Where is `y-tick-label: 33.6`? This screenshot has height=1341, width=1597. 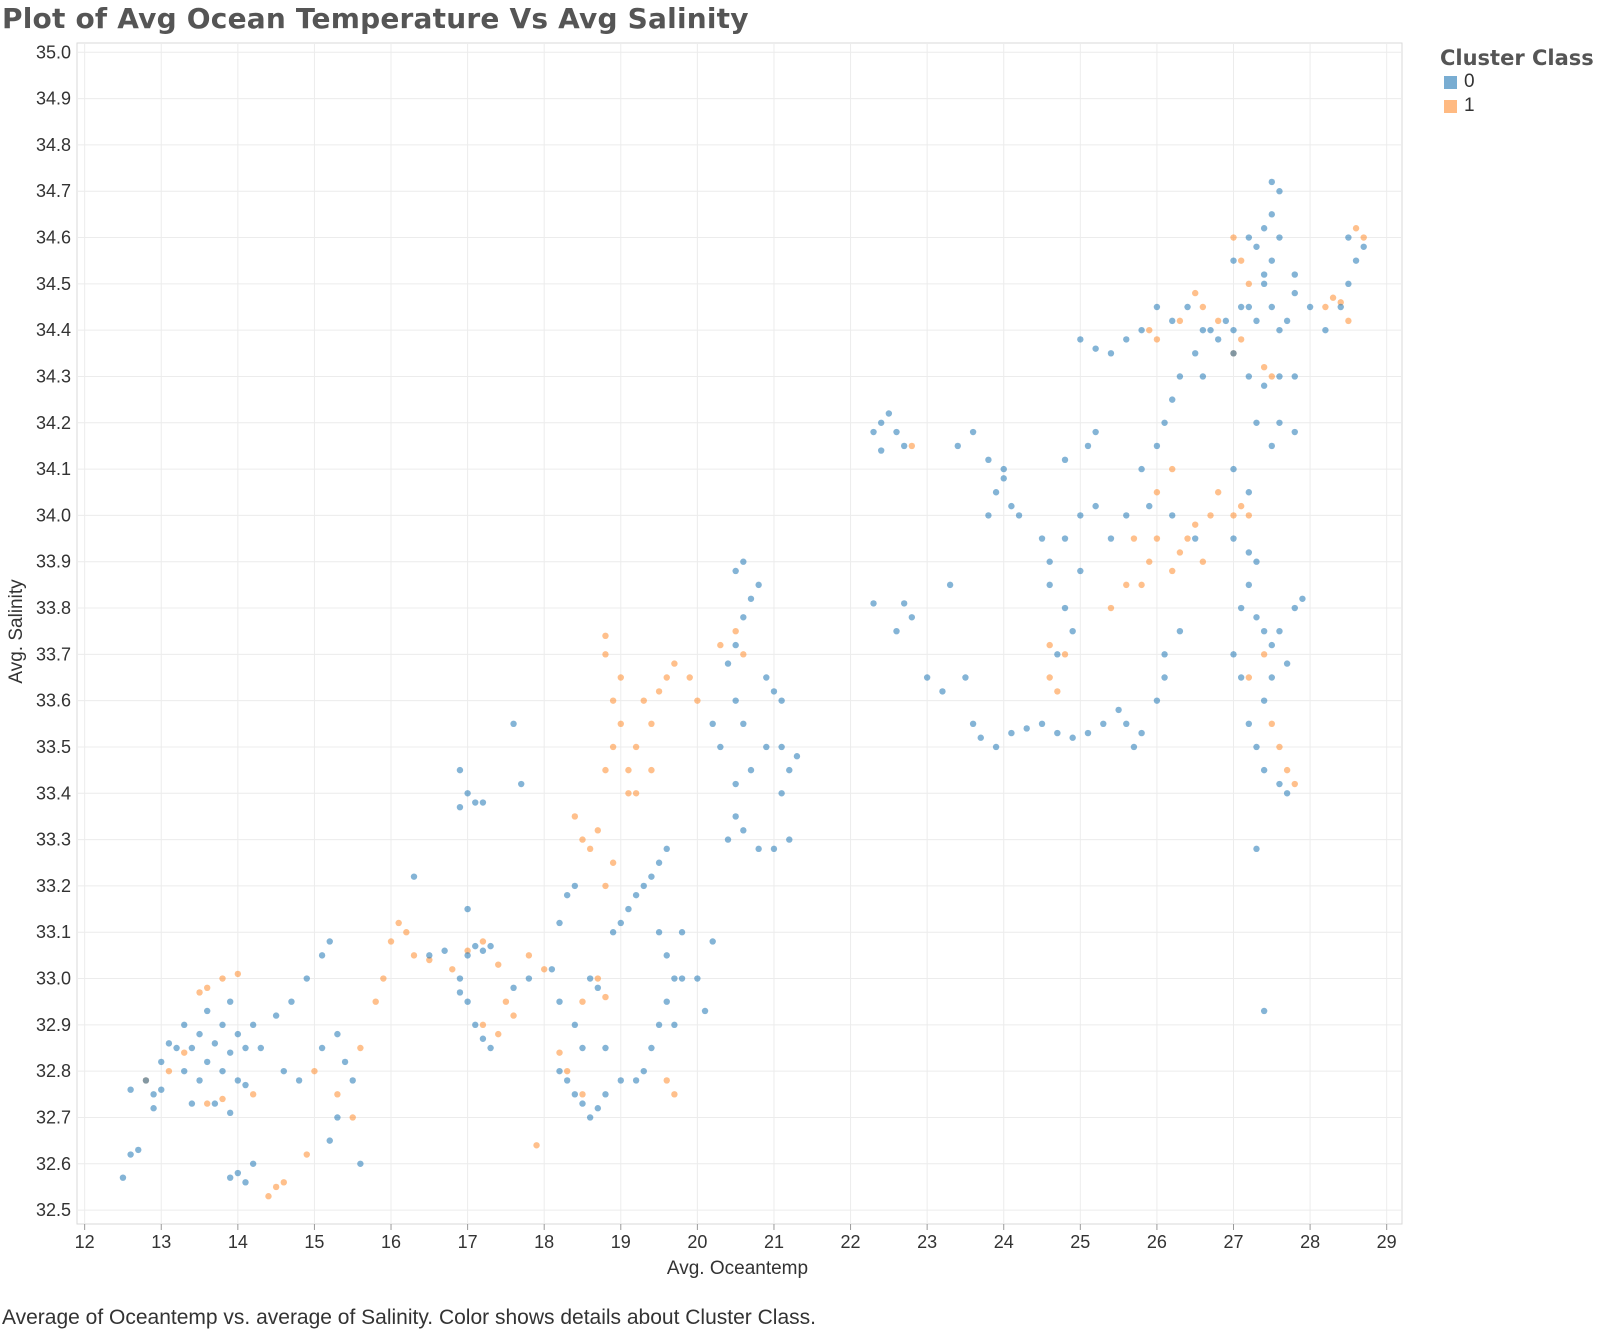 y-tick-label: 33.6 is located at coordinates (53, 701).